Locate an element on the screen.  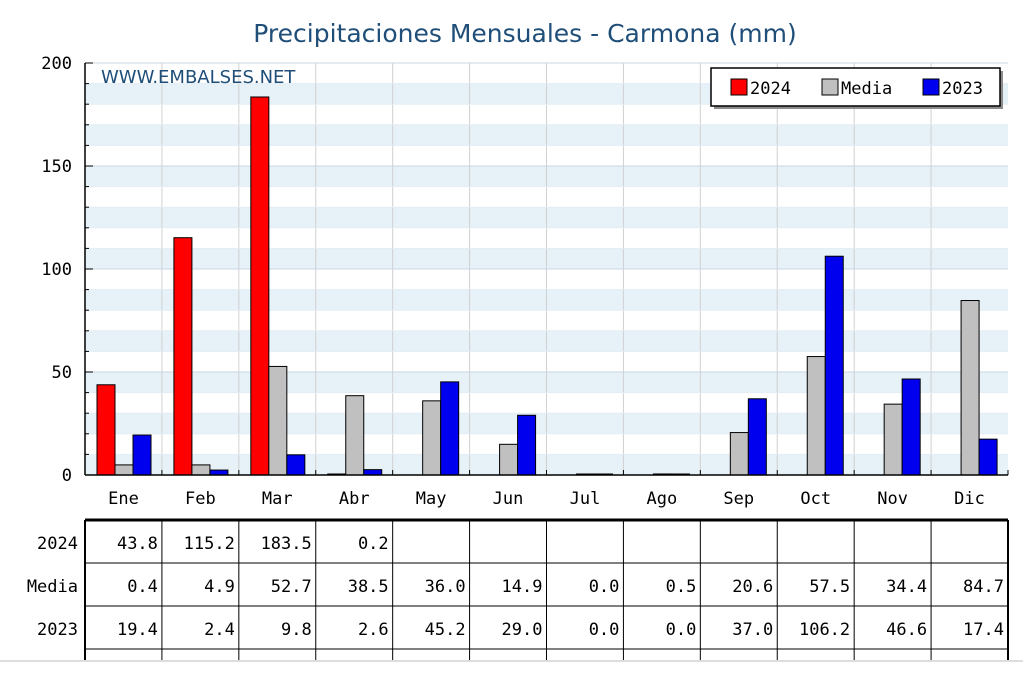
table-cell: 0.2 is located at coordinates (373, 544).